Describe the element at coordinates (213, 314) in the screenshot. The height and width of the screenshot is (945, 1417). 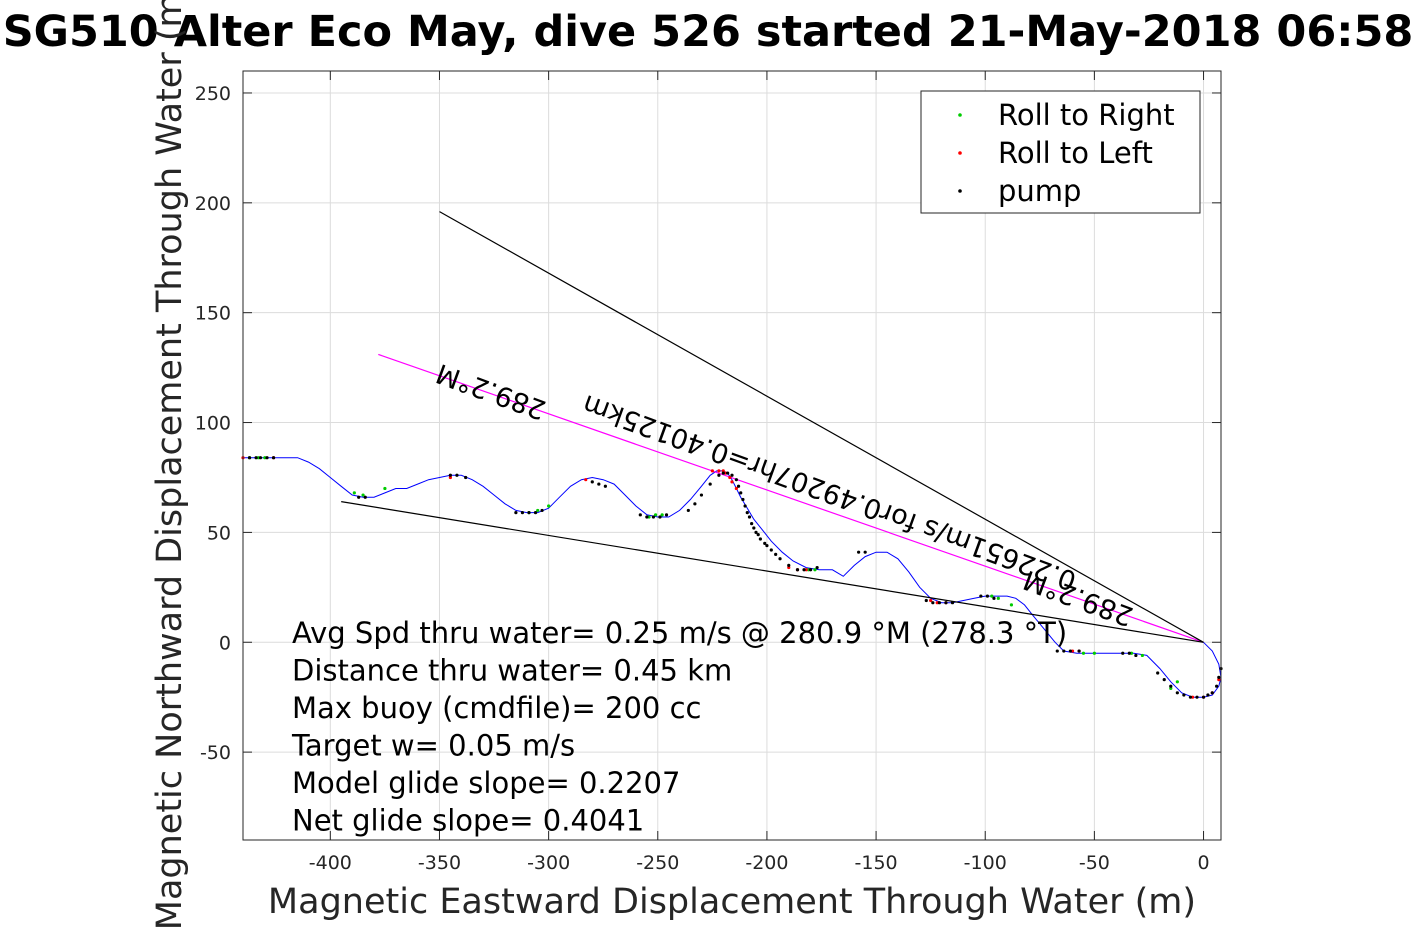
I see `y-tick-label: 150` at that location.